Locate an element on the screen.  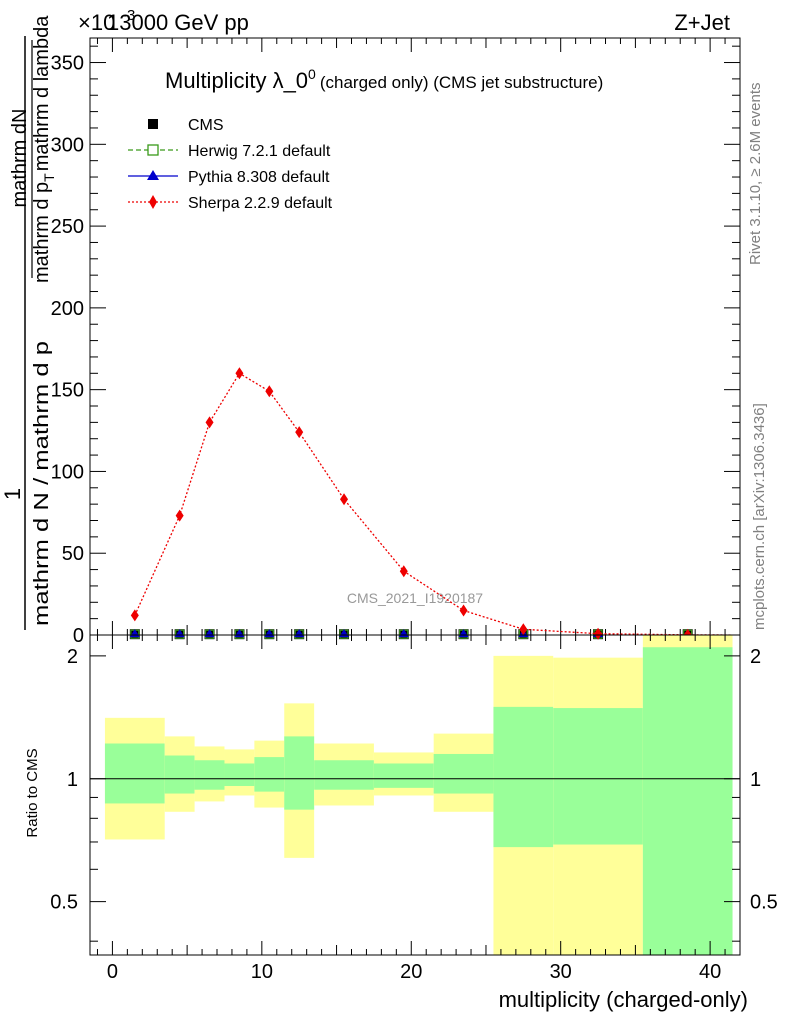
plot-title-sup: 0 is located at coordinates (312, 74).